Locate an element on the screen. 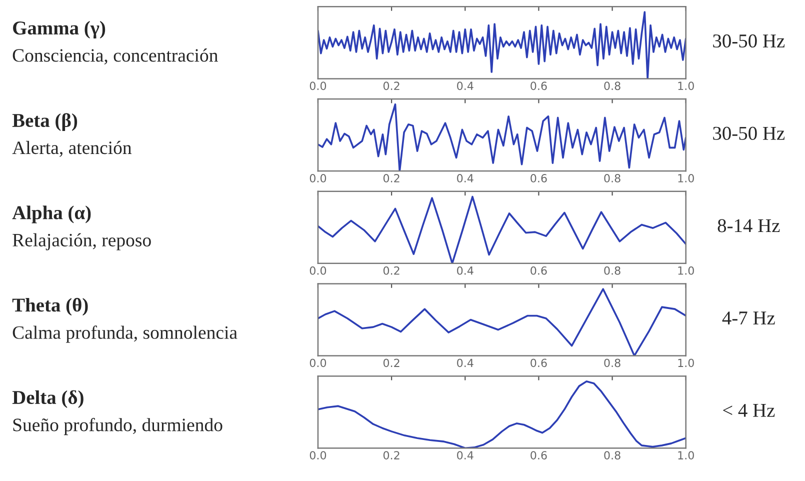 The image size is (805, 481). text: Gamma (γ) is located at coordinates (59, 29).